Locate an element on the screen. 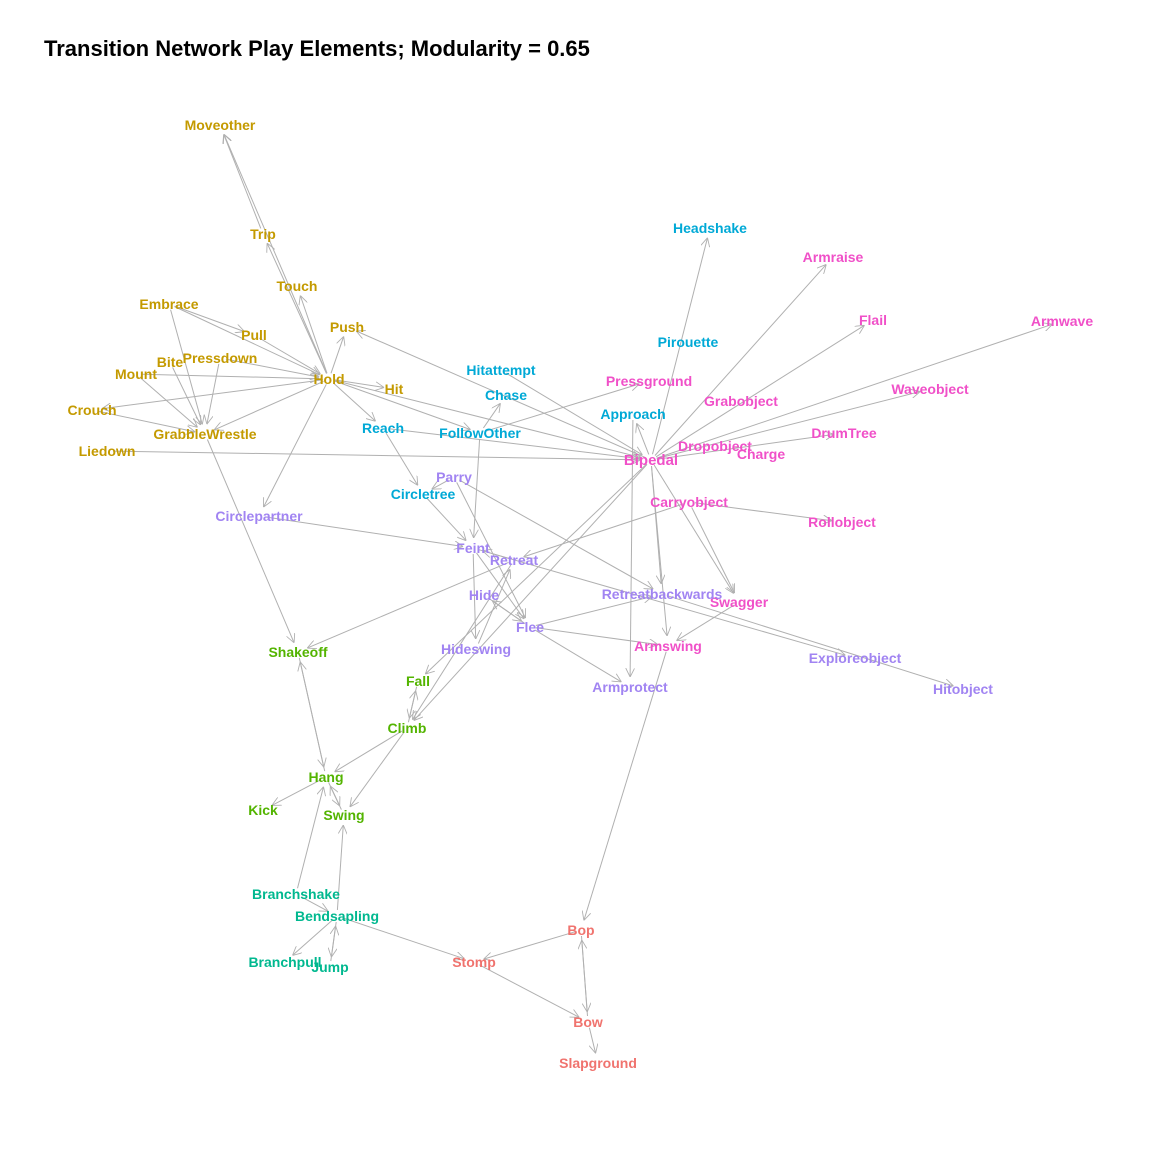 This screenshot has height=1152, width=1152. node-grabobject: Grabobject is located at coordinates (741, 401).